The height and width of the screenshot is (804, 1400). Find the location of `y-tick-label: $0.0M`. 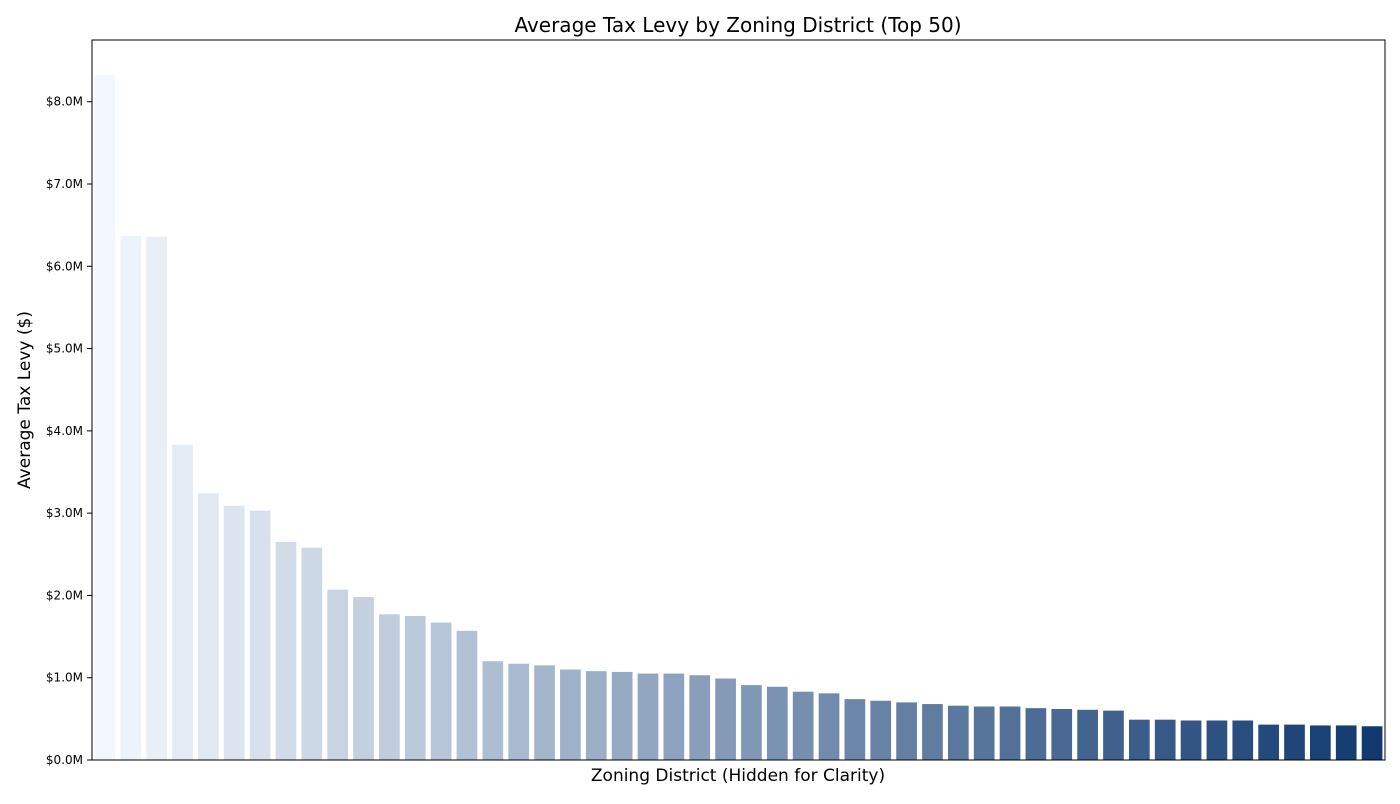

y-tick-label: $0.0M is located at coordinates (64, 760).